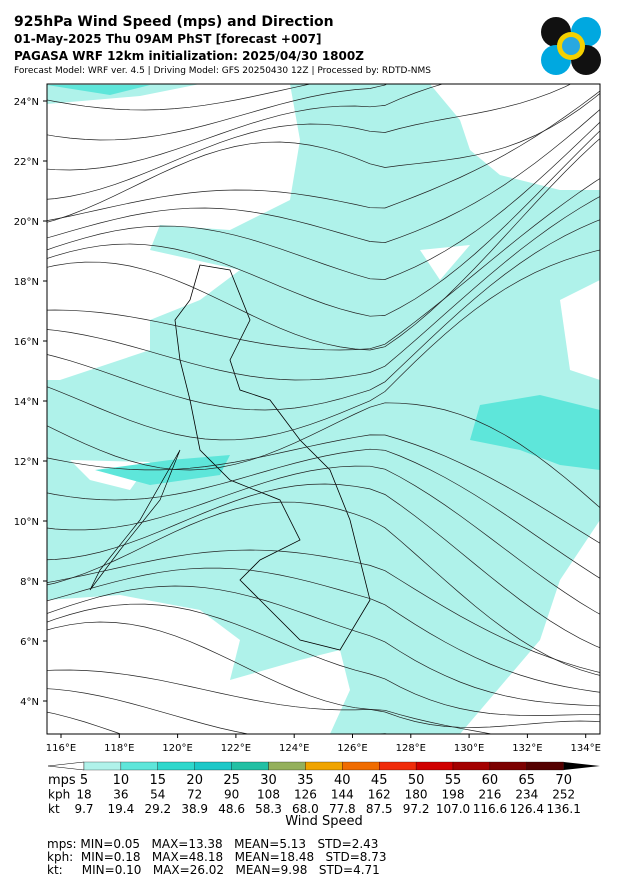  Describe the element at coordinates (352, 748) in the screenshot. I see `lon-label: 126°E` at that location.